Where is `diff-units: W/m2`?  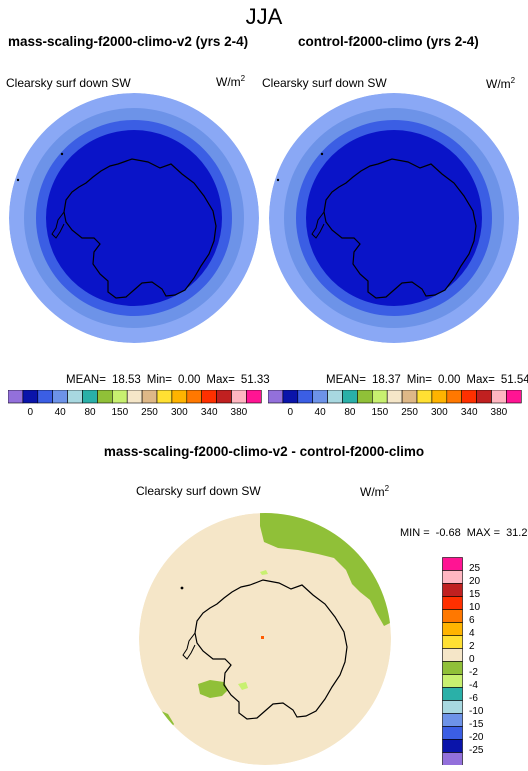
diff-units: W/m2 is located at coordinates (375, 491).